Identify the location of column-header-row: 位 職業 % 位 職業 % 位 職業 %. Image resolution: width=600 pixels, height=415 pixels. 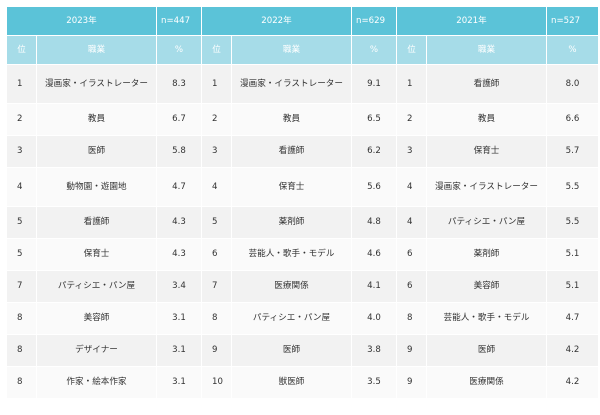
(302, 50).